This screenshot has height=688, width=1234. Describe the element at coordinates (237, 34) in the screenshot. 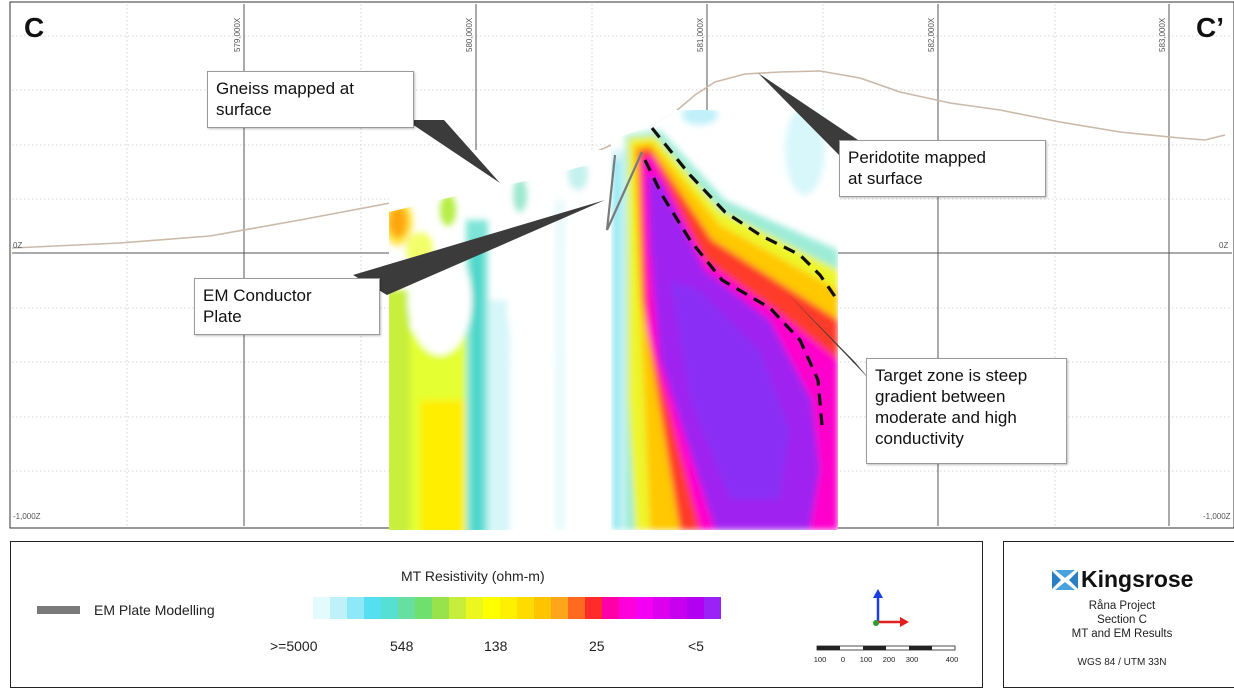

I see `easting-label: 579,000X` at that location.